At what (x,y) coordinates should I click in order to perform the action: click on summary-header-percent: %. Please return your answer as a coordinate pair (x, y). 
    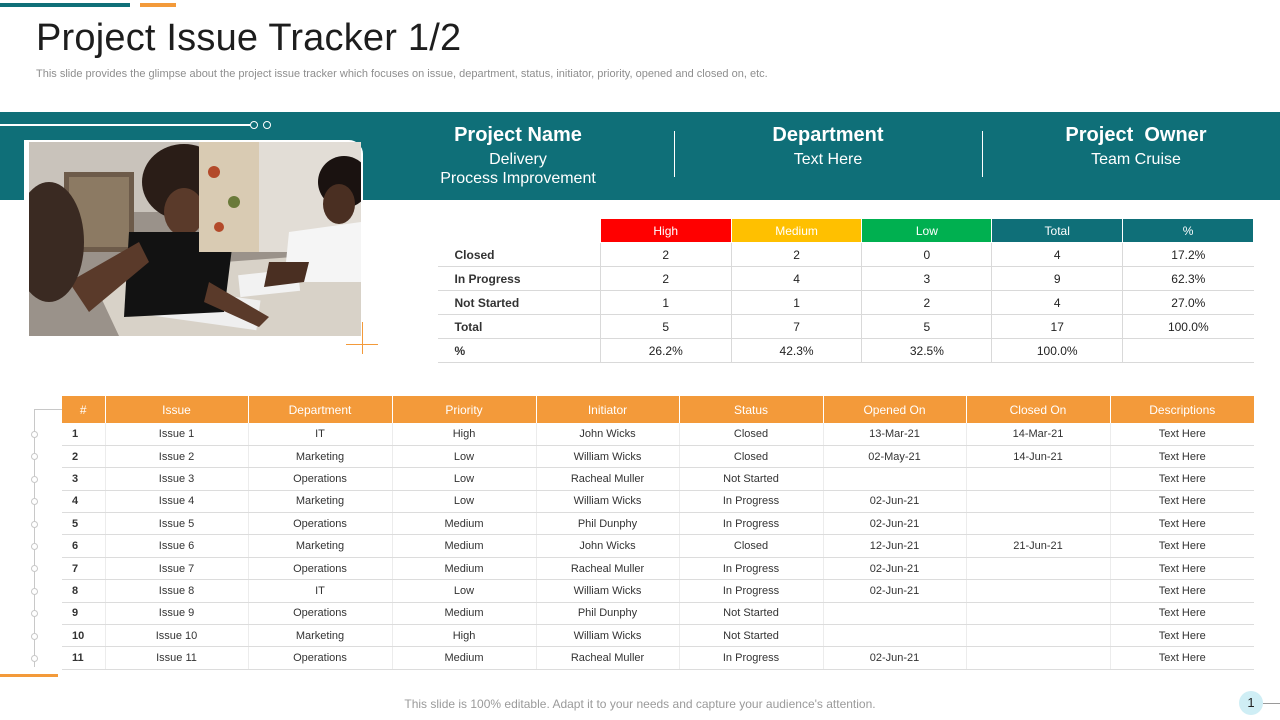
    Looking at the image, I should click on (1188, 230).